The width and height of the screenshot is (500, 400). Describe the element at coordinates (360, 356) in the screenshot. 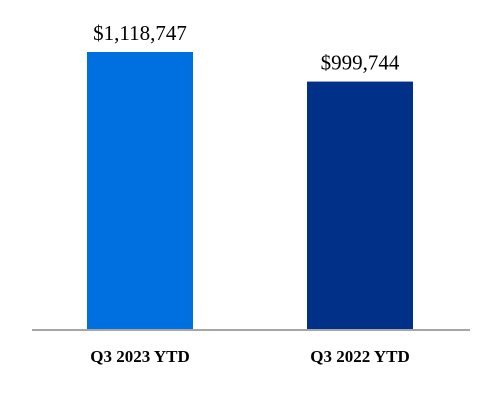

I see `category-label-2: Q3 2022 YTD` at that location.